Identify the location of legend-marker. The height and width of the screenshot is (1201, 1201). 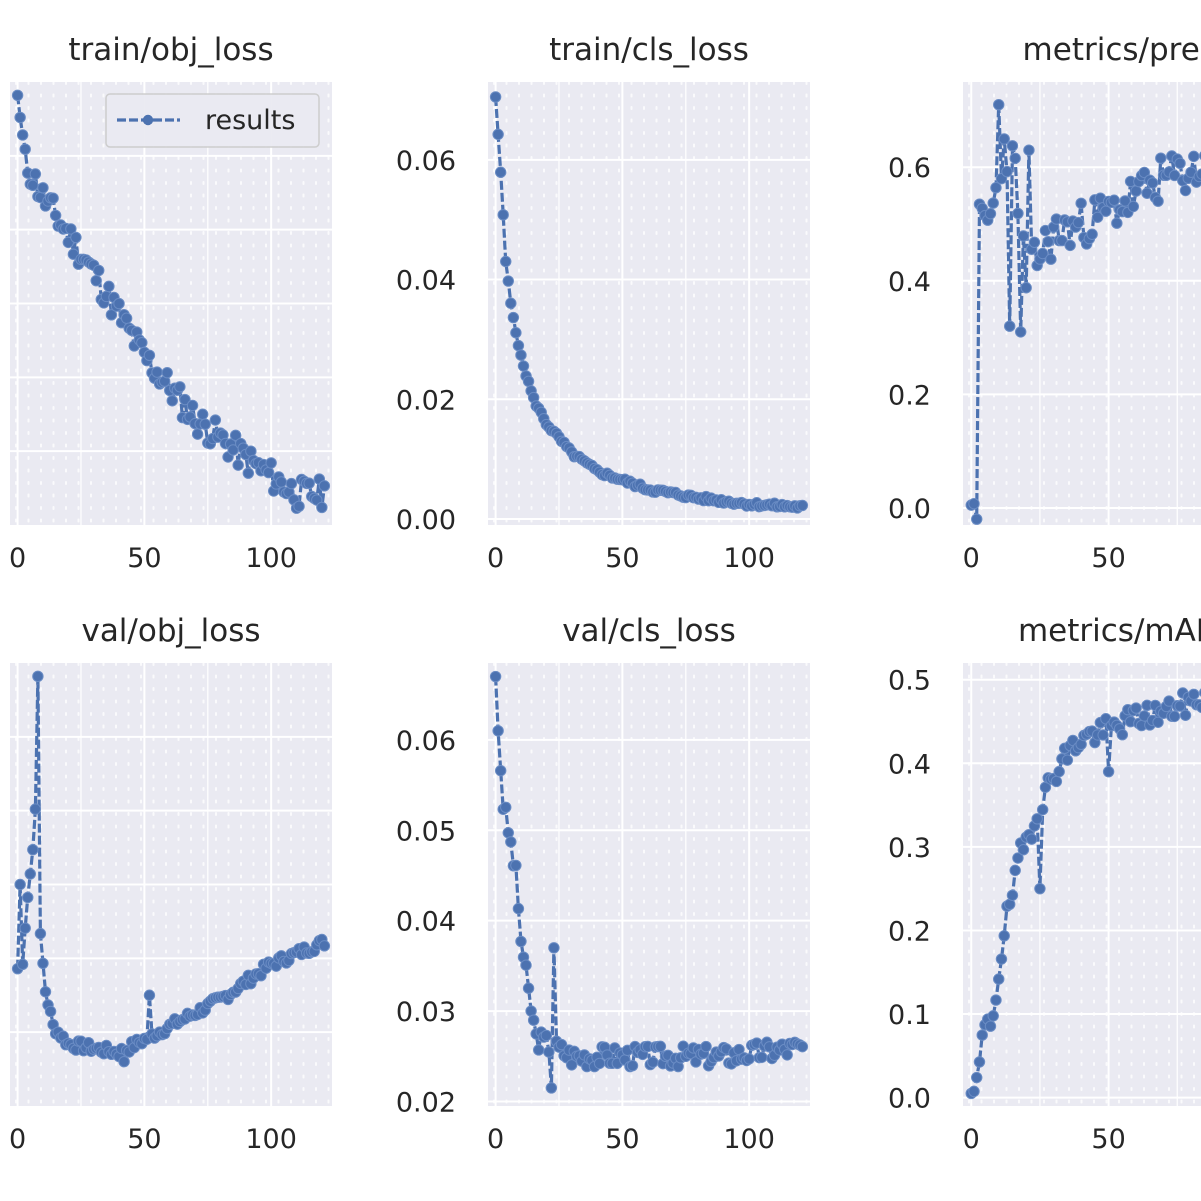
(148, 120).